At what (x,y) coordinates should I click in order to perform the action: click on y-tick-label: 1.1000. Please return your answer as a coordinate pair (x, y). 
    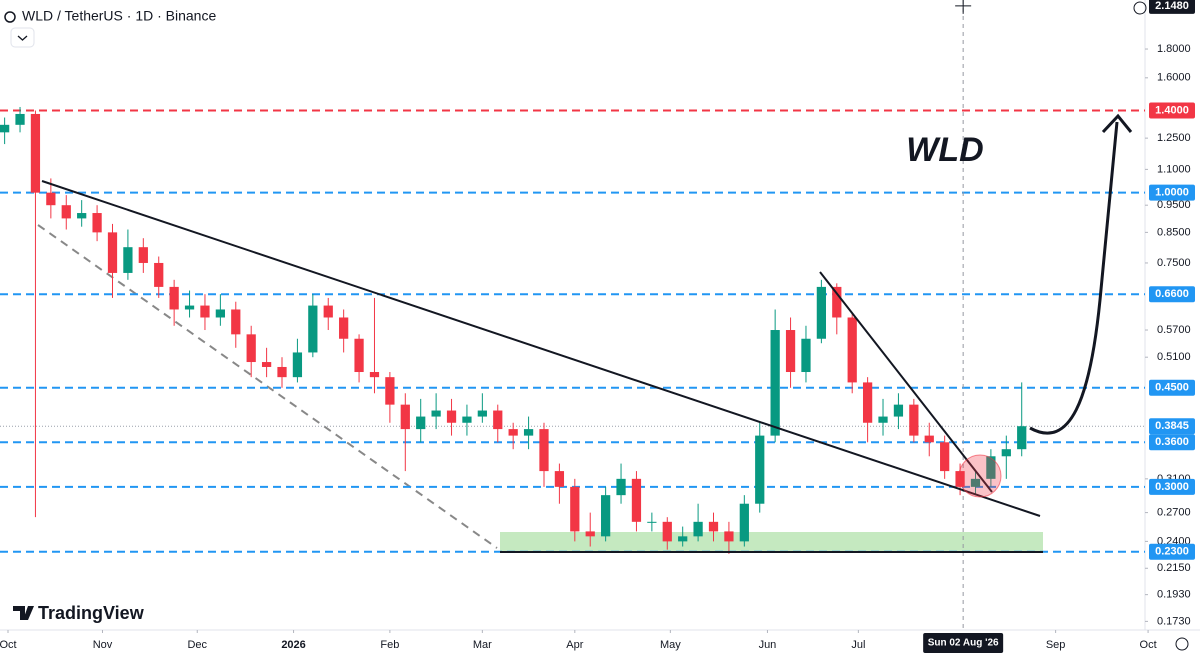
    Looking at the image, I should click on (1174, 169).